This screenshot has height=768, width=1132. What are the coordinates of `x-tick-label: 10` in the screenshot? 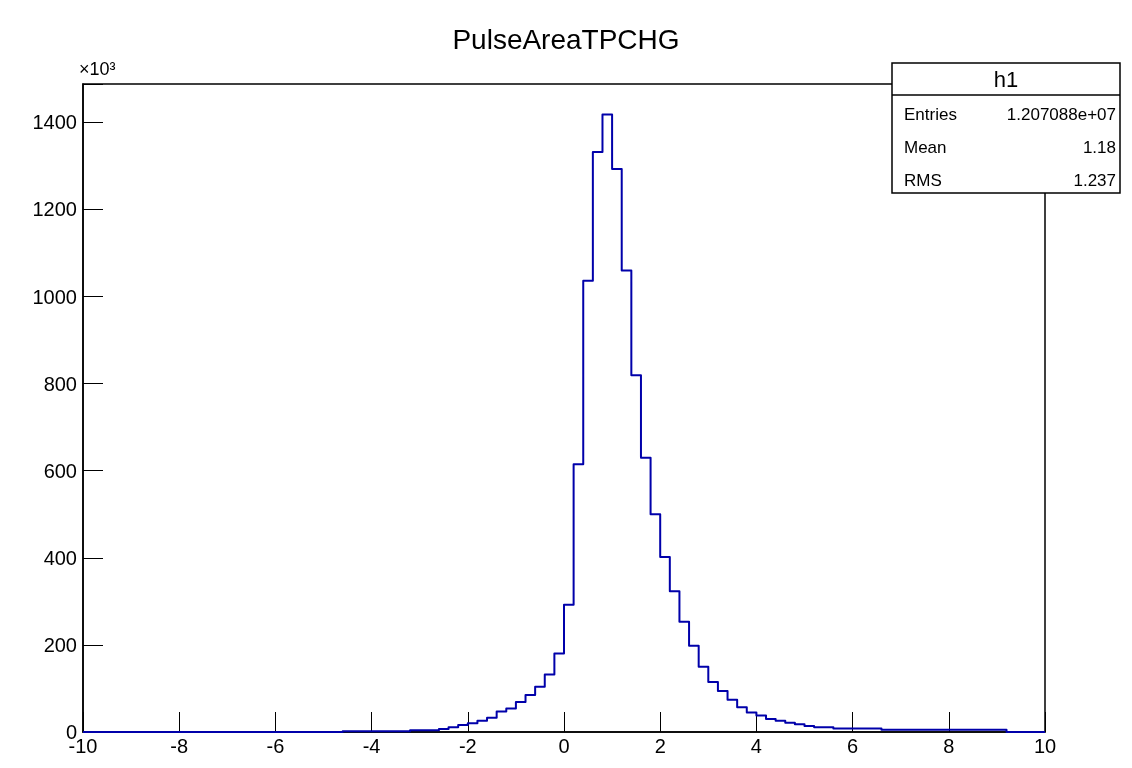 It's located at (1045, 746).